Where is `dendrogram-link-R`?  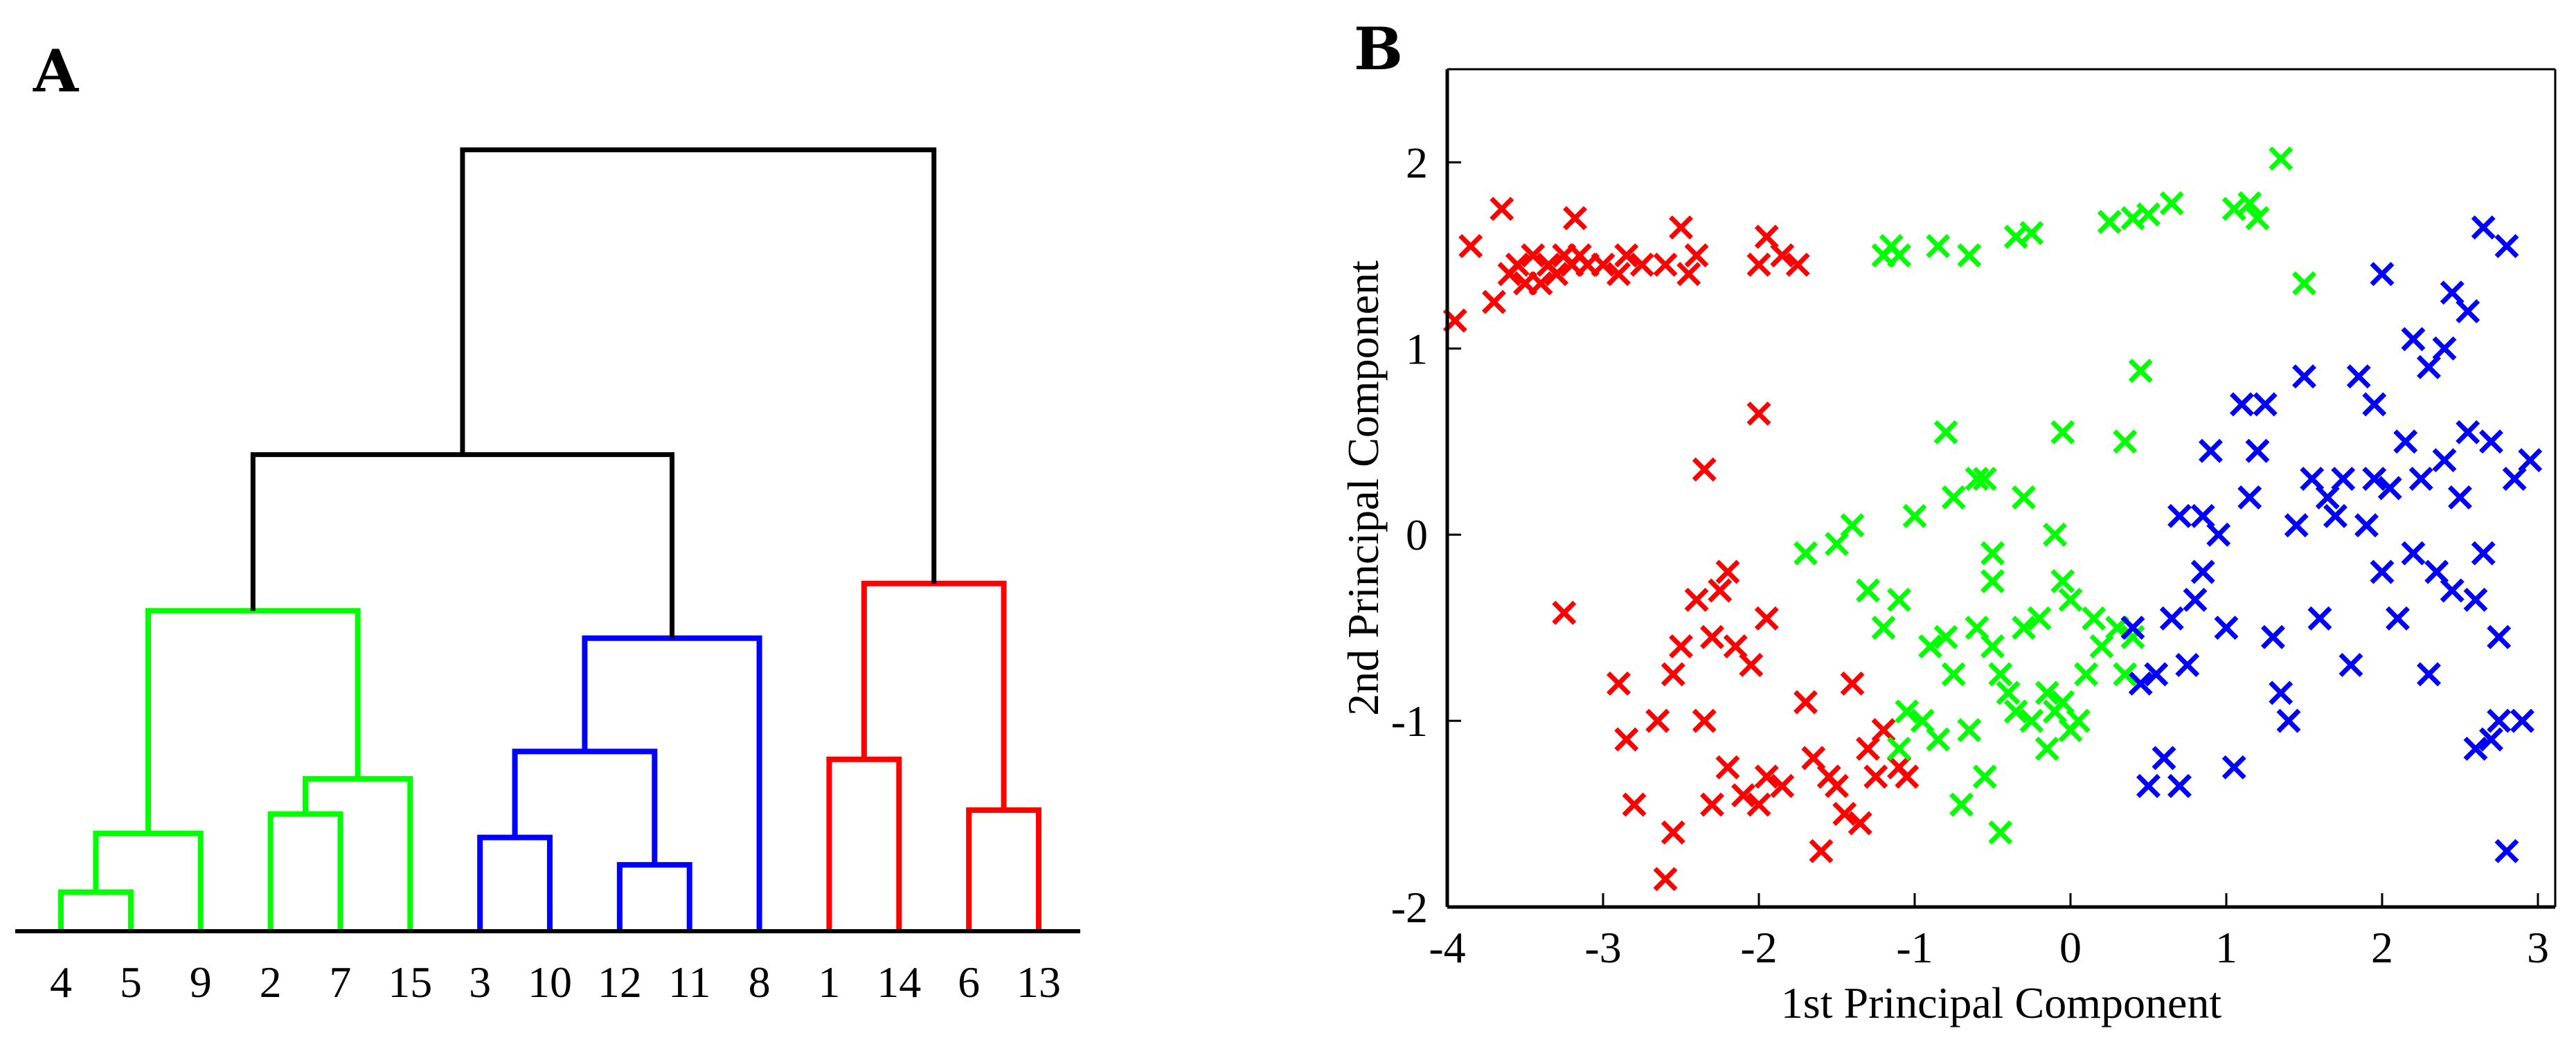
dendrogram-link-R is located at coordinates (934, 695).